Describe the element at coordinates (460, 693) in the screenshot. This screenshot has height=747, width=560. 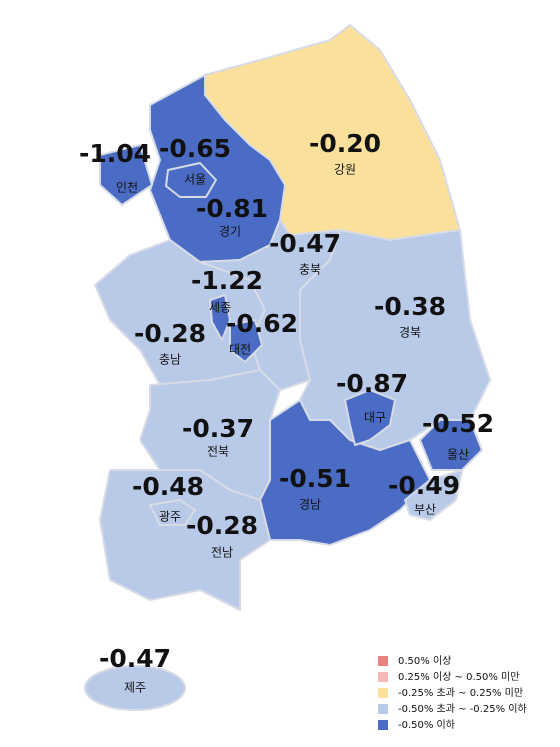
I see `legend-label: -0.25% 초과 ~ 0.25% 미만` at that location.